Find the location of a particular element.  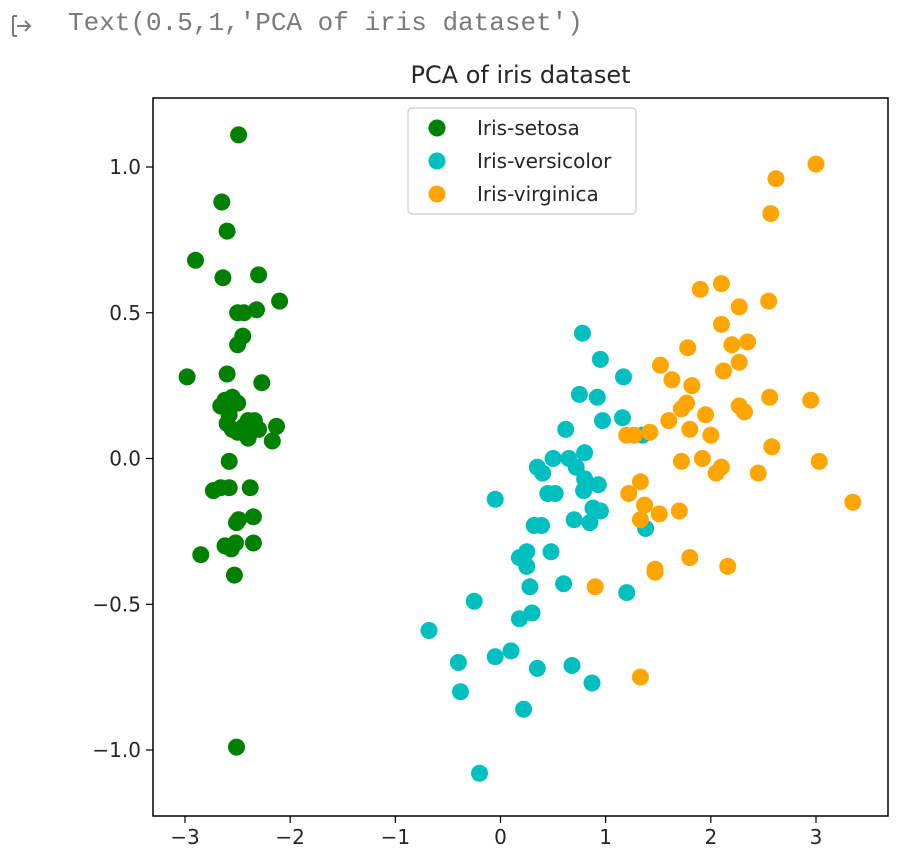

x-tick-label: −2 is located at coordinates (289, 837).